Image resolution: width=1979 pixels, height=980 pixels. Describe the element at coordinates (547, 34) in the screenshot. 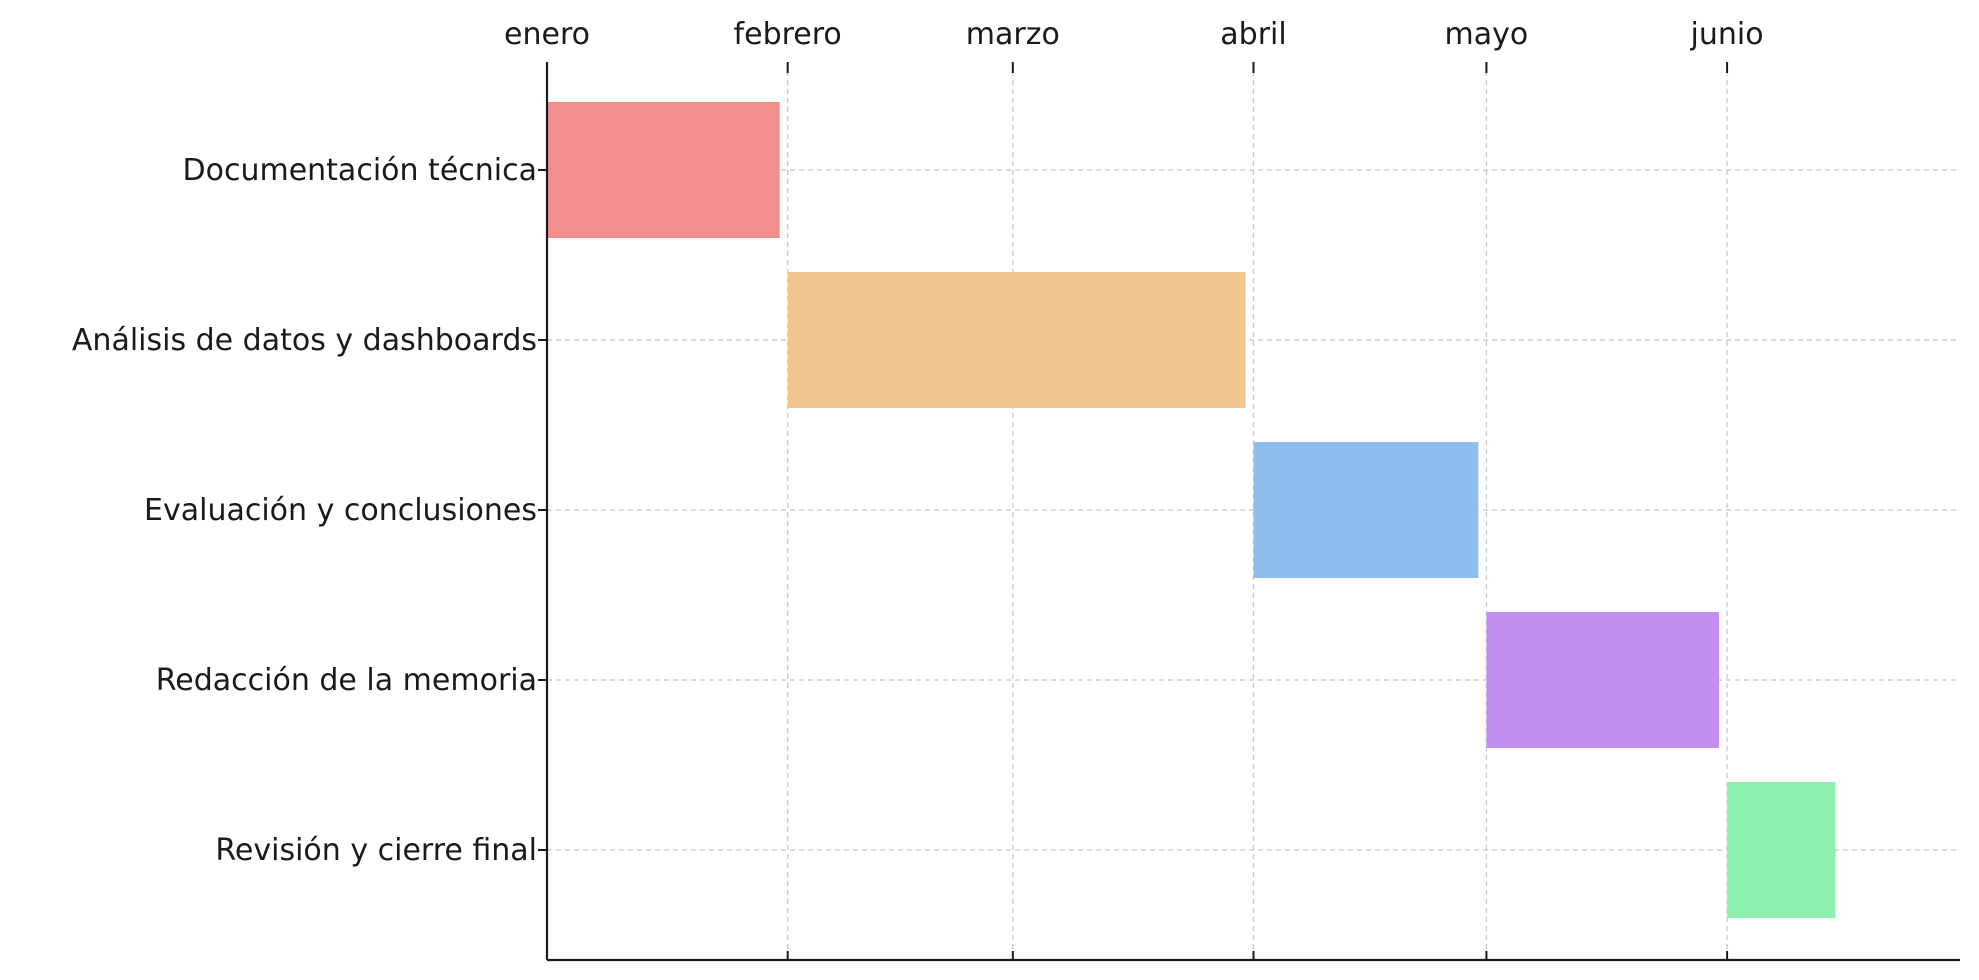

I see `x-tick-label: enero` at that location.